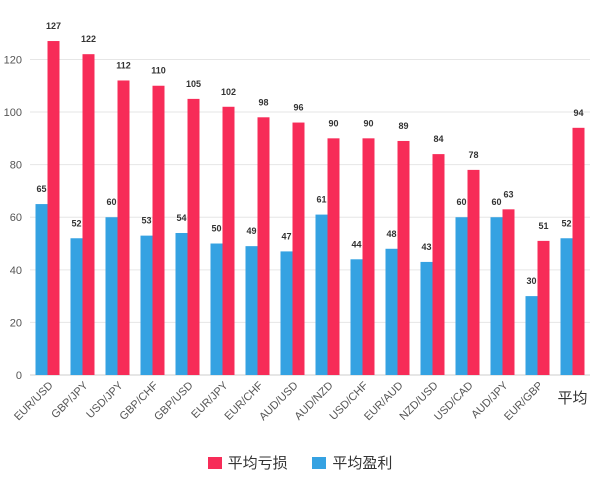  What do you see at coordinates (321, 200) in the screenshot?
I see `data-label-profit: 61` at bounding box center [321, 200].